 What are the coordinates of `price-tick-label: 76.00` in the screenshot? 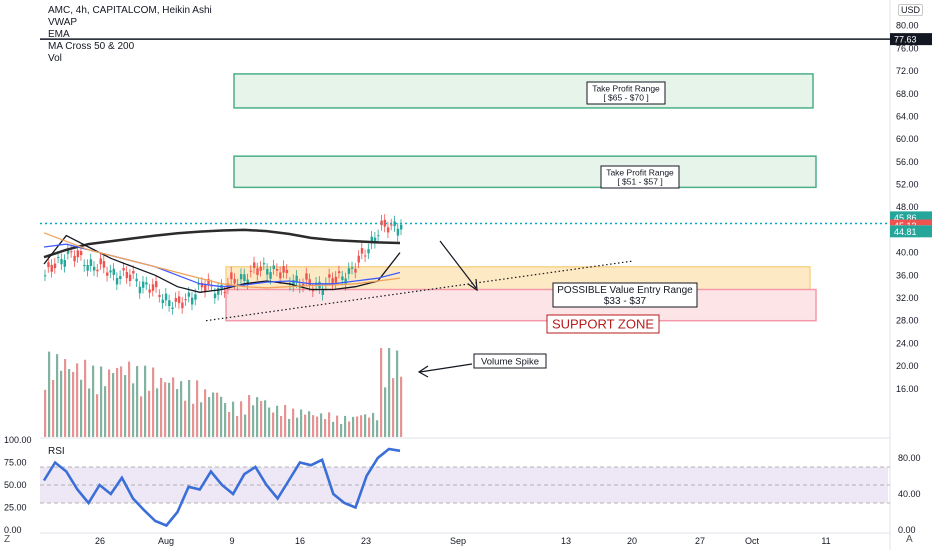 It's located at (907, 48).